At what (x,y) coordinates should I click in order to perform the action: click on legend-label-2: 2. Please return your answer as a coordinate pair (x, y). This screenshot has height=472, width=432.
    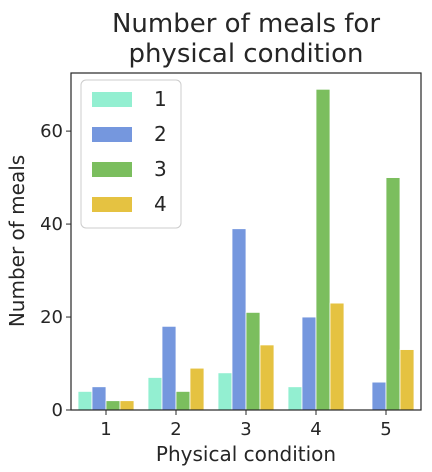
    Looking at the image, I should click on (160, 134).